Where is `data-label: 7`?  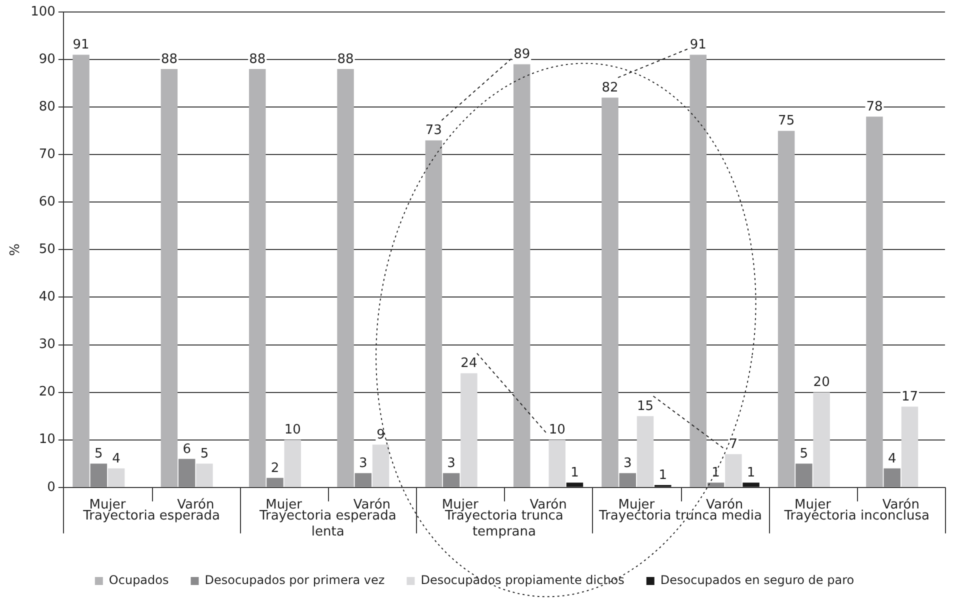
data-label: 7 is located at coordinates (733, 444).